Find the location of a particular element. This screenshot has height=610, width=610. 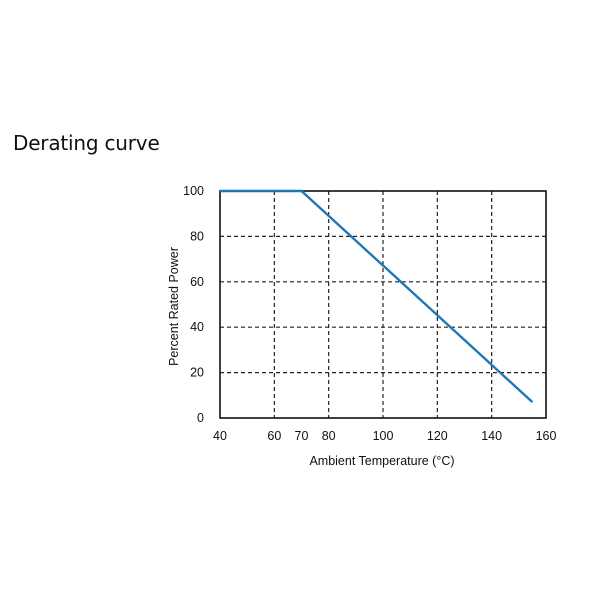

x-tick-label: 100 is located at coordinates (383, 436).